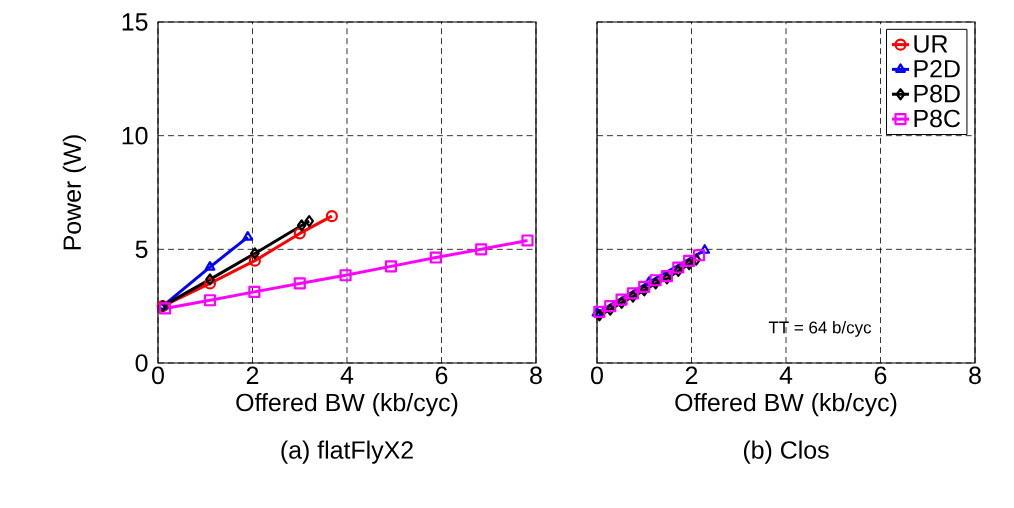  I want to click on legend-label: P8C, so click(937, 118).